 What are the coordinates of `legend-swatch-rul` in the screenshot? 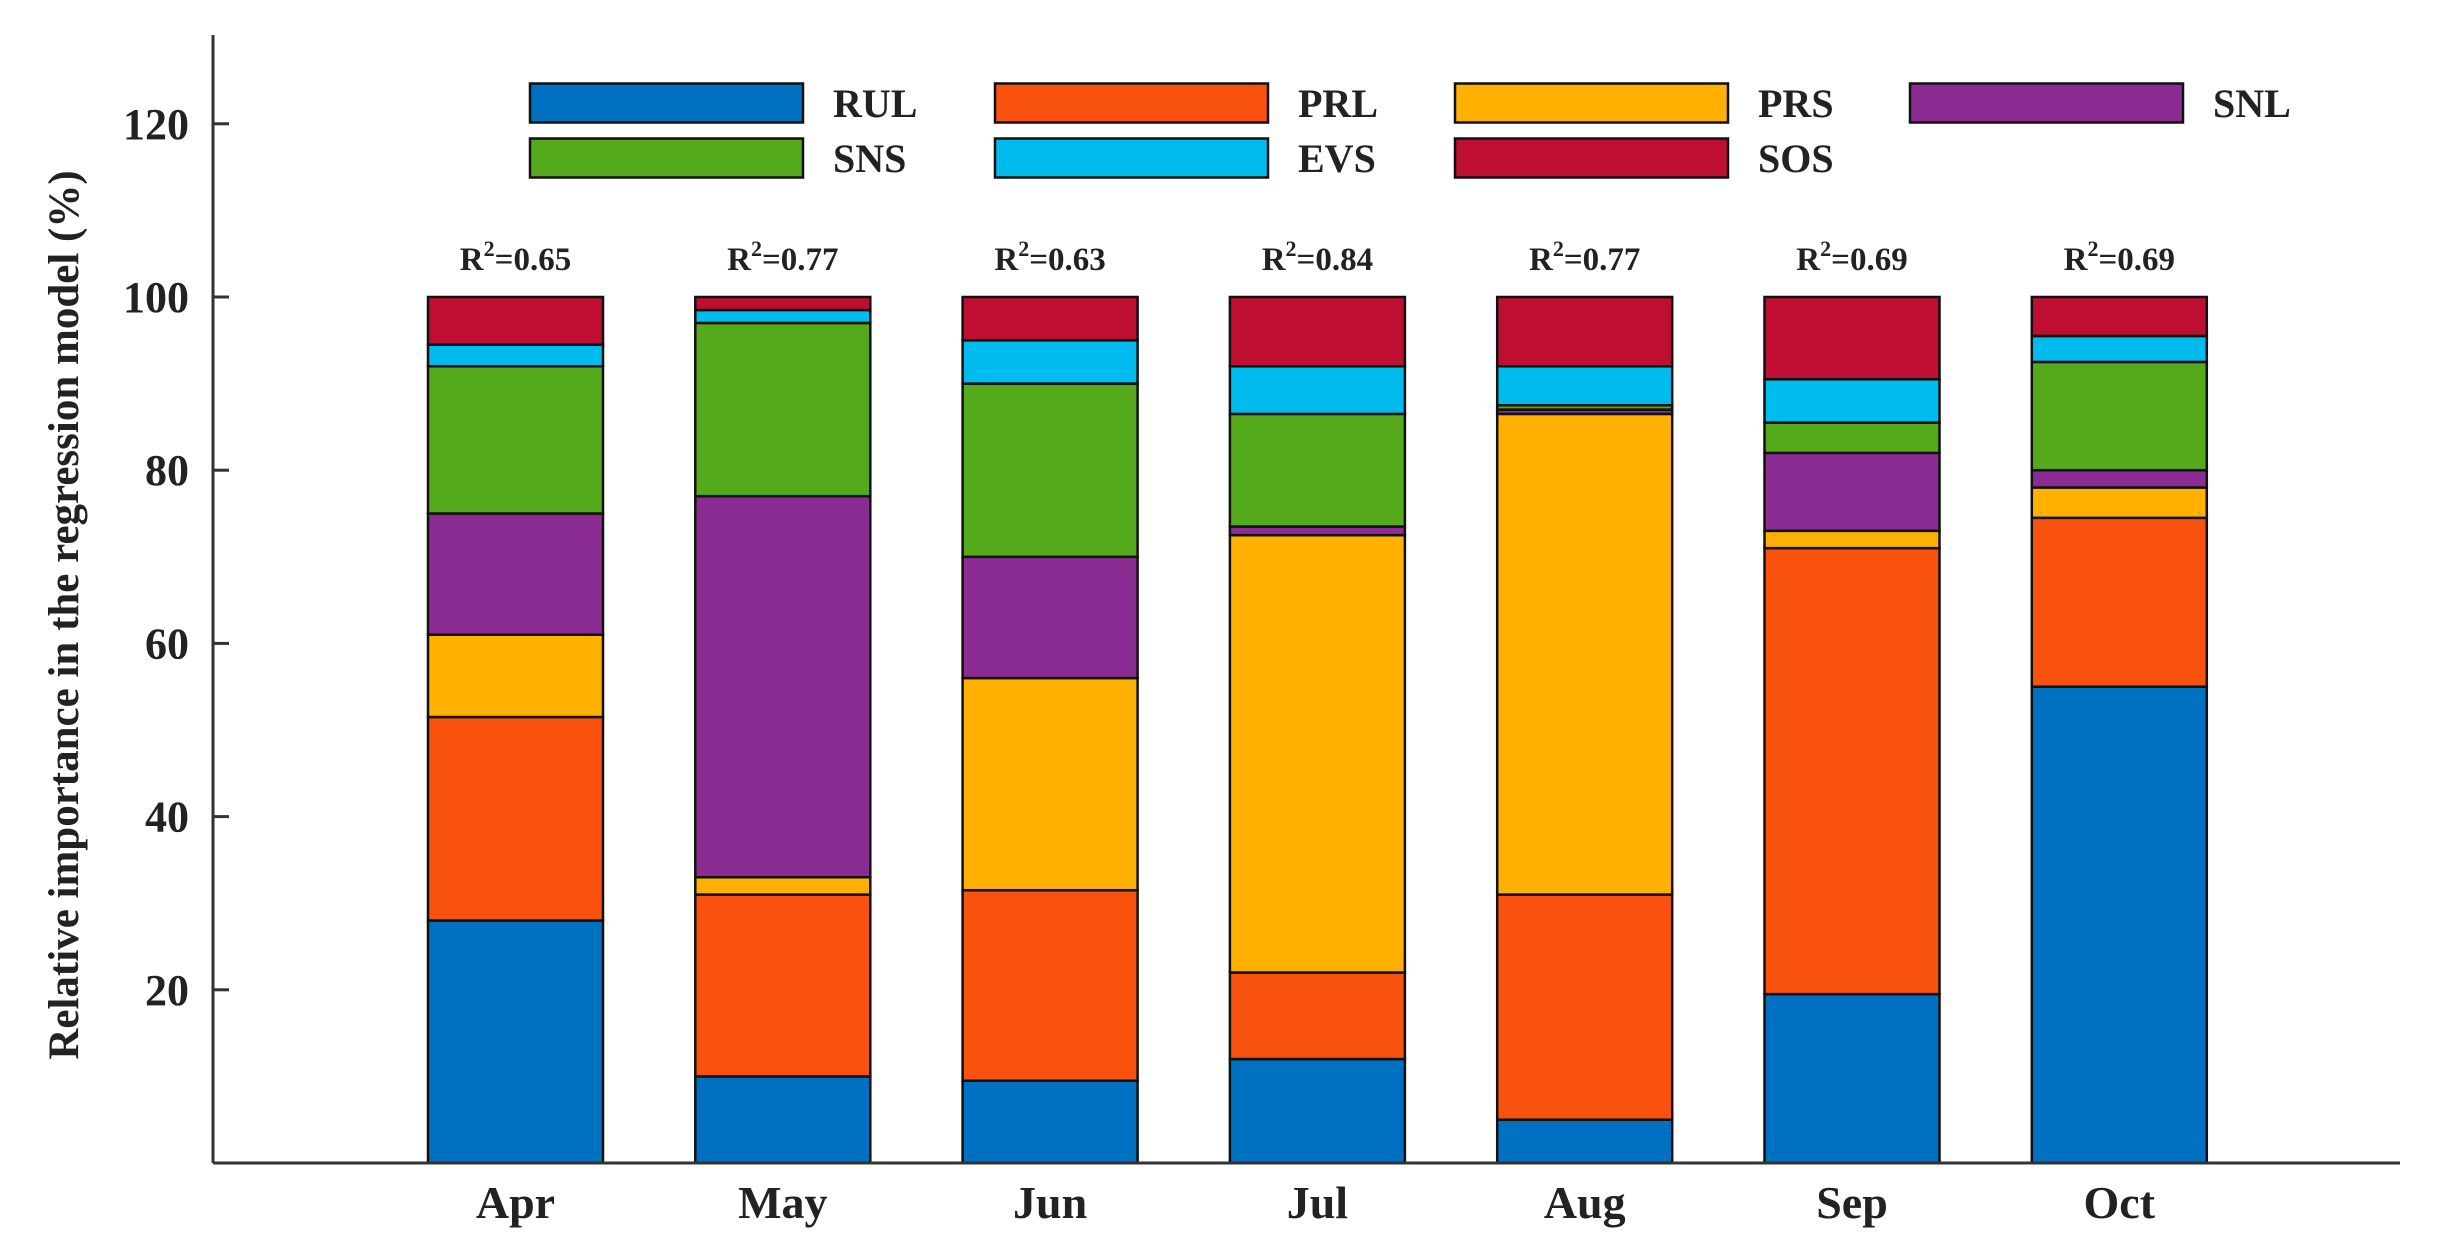 It's located at (666, 103).